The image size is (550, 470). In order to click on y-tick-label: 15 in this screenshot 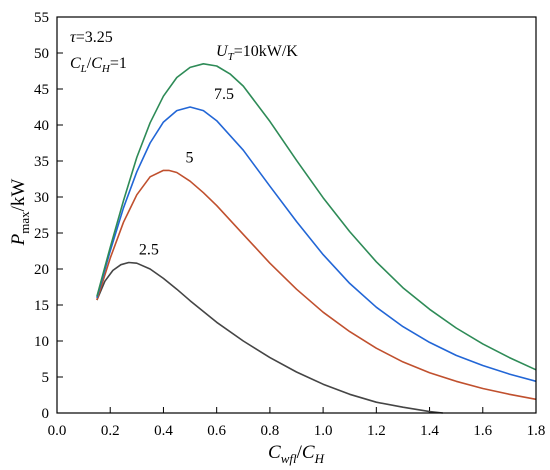, I will do `click(41, 306)`.